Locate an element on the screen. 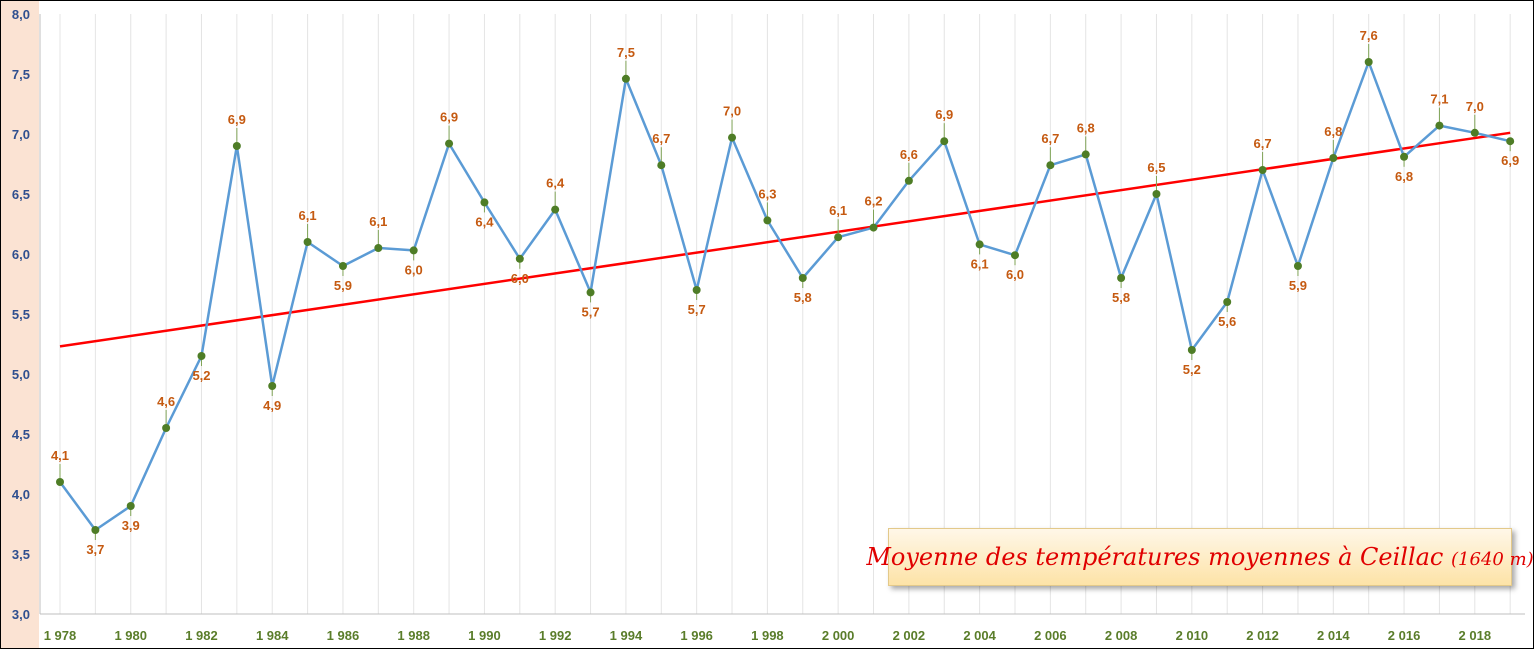 Image resolution: width=1536 pixels, height=651 pixels. y-tick-label: 5,0 is located at coordinates (21, 374).